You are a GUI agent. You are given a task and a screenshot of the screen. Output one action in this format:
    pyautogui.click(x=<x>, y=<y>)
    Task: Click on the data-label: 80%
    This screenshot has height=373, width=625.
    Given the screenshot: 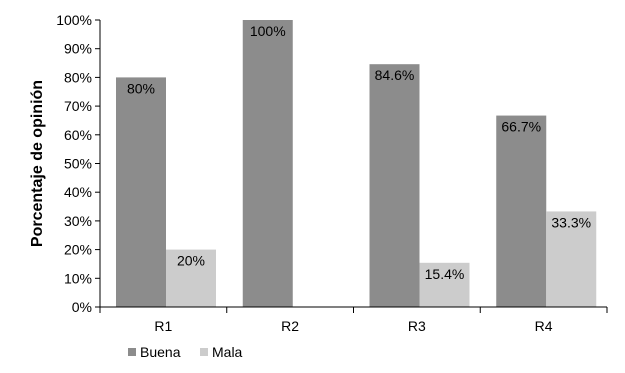 What is the action you would take?
    pyautogui.click(x=141, y=88)
    